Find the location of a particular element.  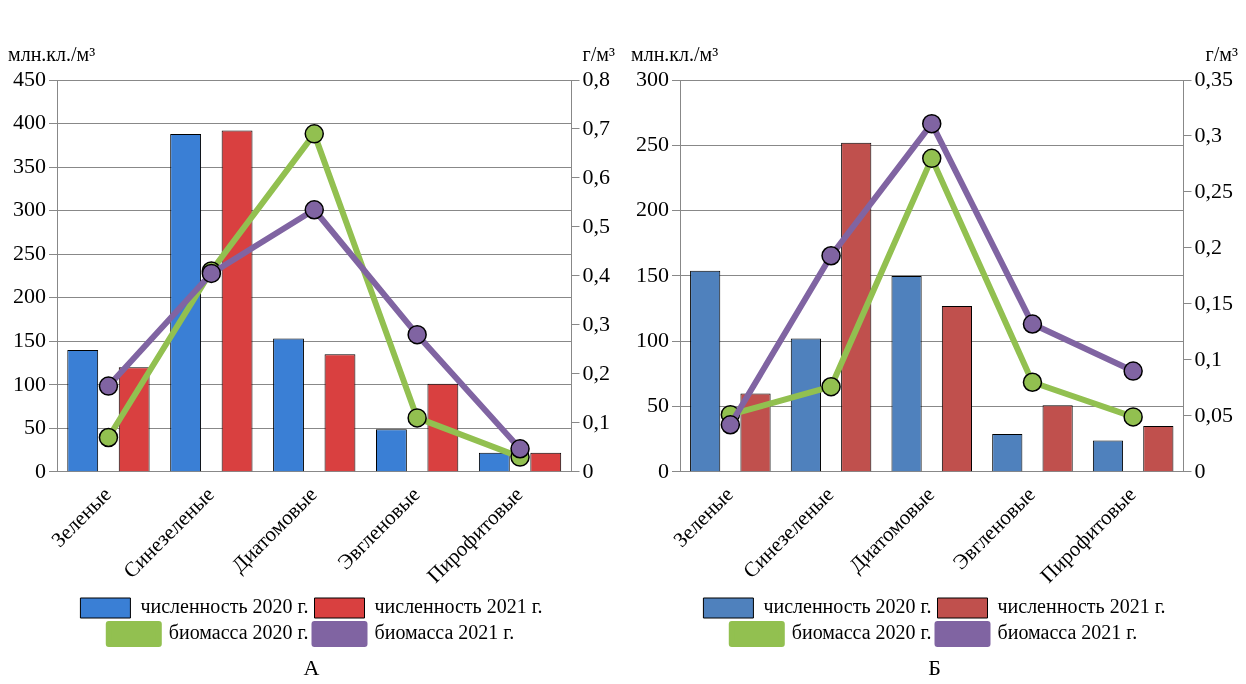

y2-tick-label: 0,5 is located at coordinates (596, 225).